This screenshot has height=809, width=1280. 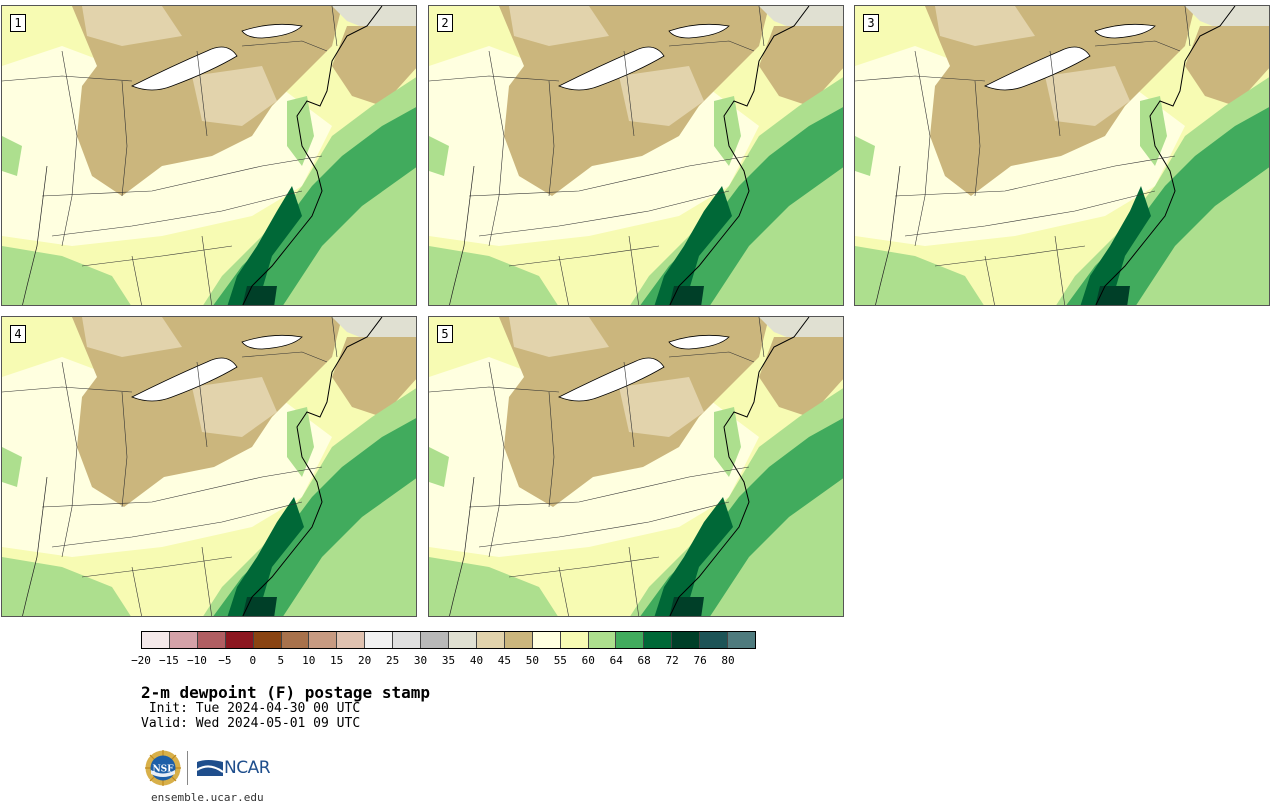 I want to click on colorbar-tick-label: 68, so click(x=644, y=660).